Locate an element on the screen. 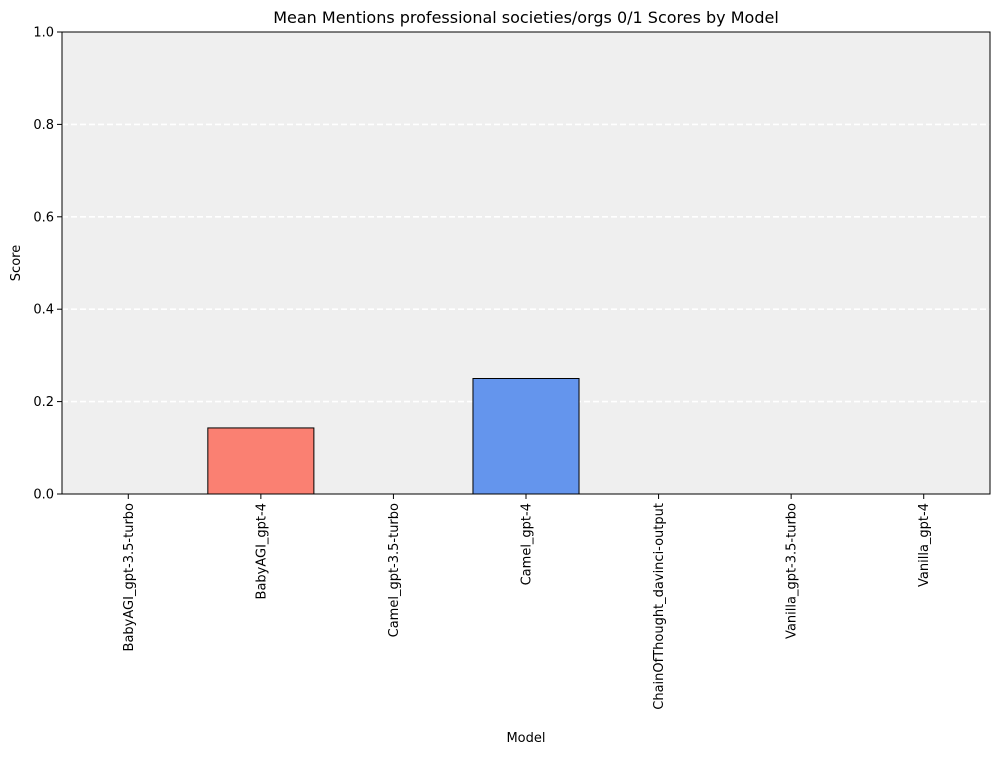  y-tick-label: 0.2 is located at coordinates (43, 402).